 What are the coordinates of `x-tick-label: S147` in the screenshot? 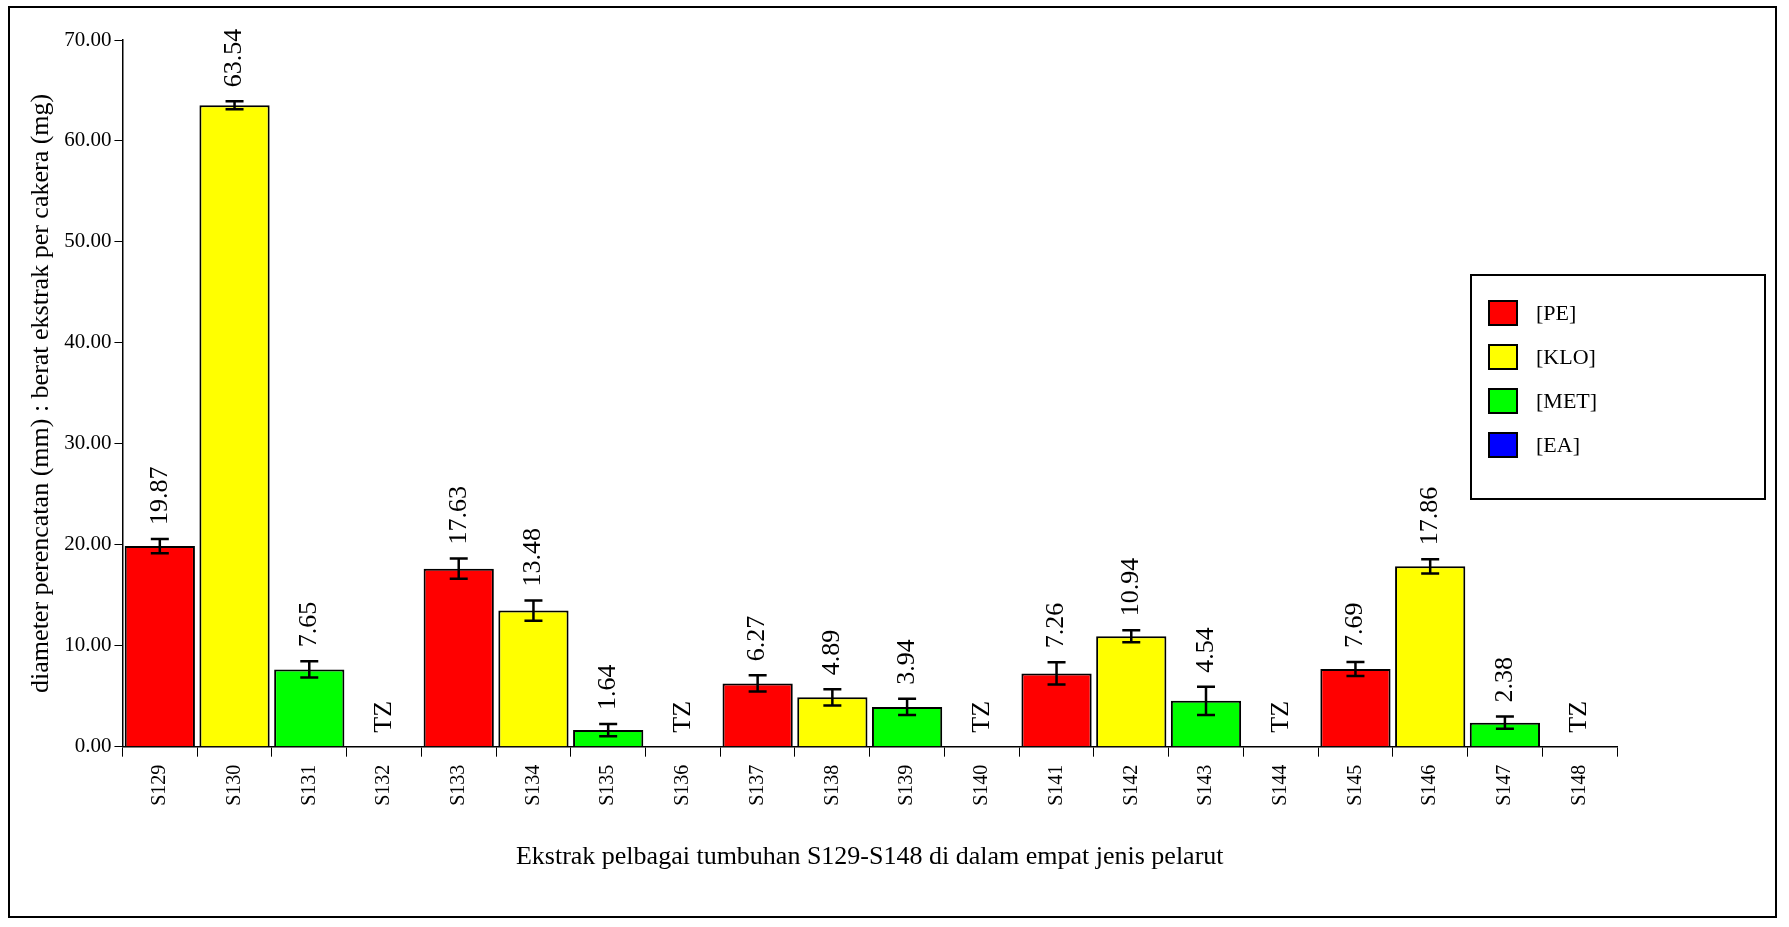 It's located at (1503, 785).